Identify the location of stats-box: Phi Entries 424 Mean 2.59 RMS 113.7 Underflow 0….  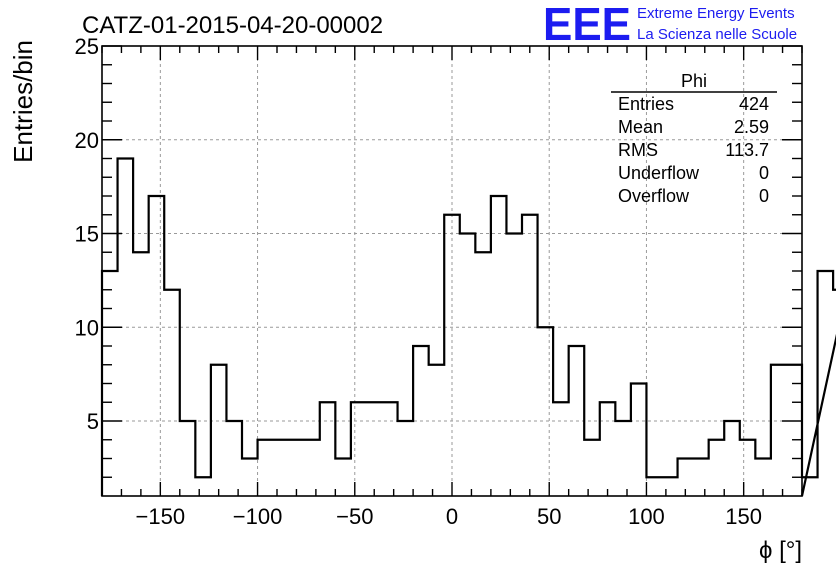
(694, 138).